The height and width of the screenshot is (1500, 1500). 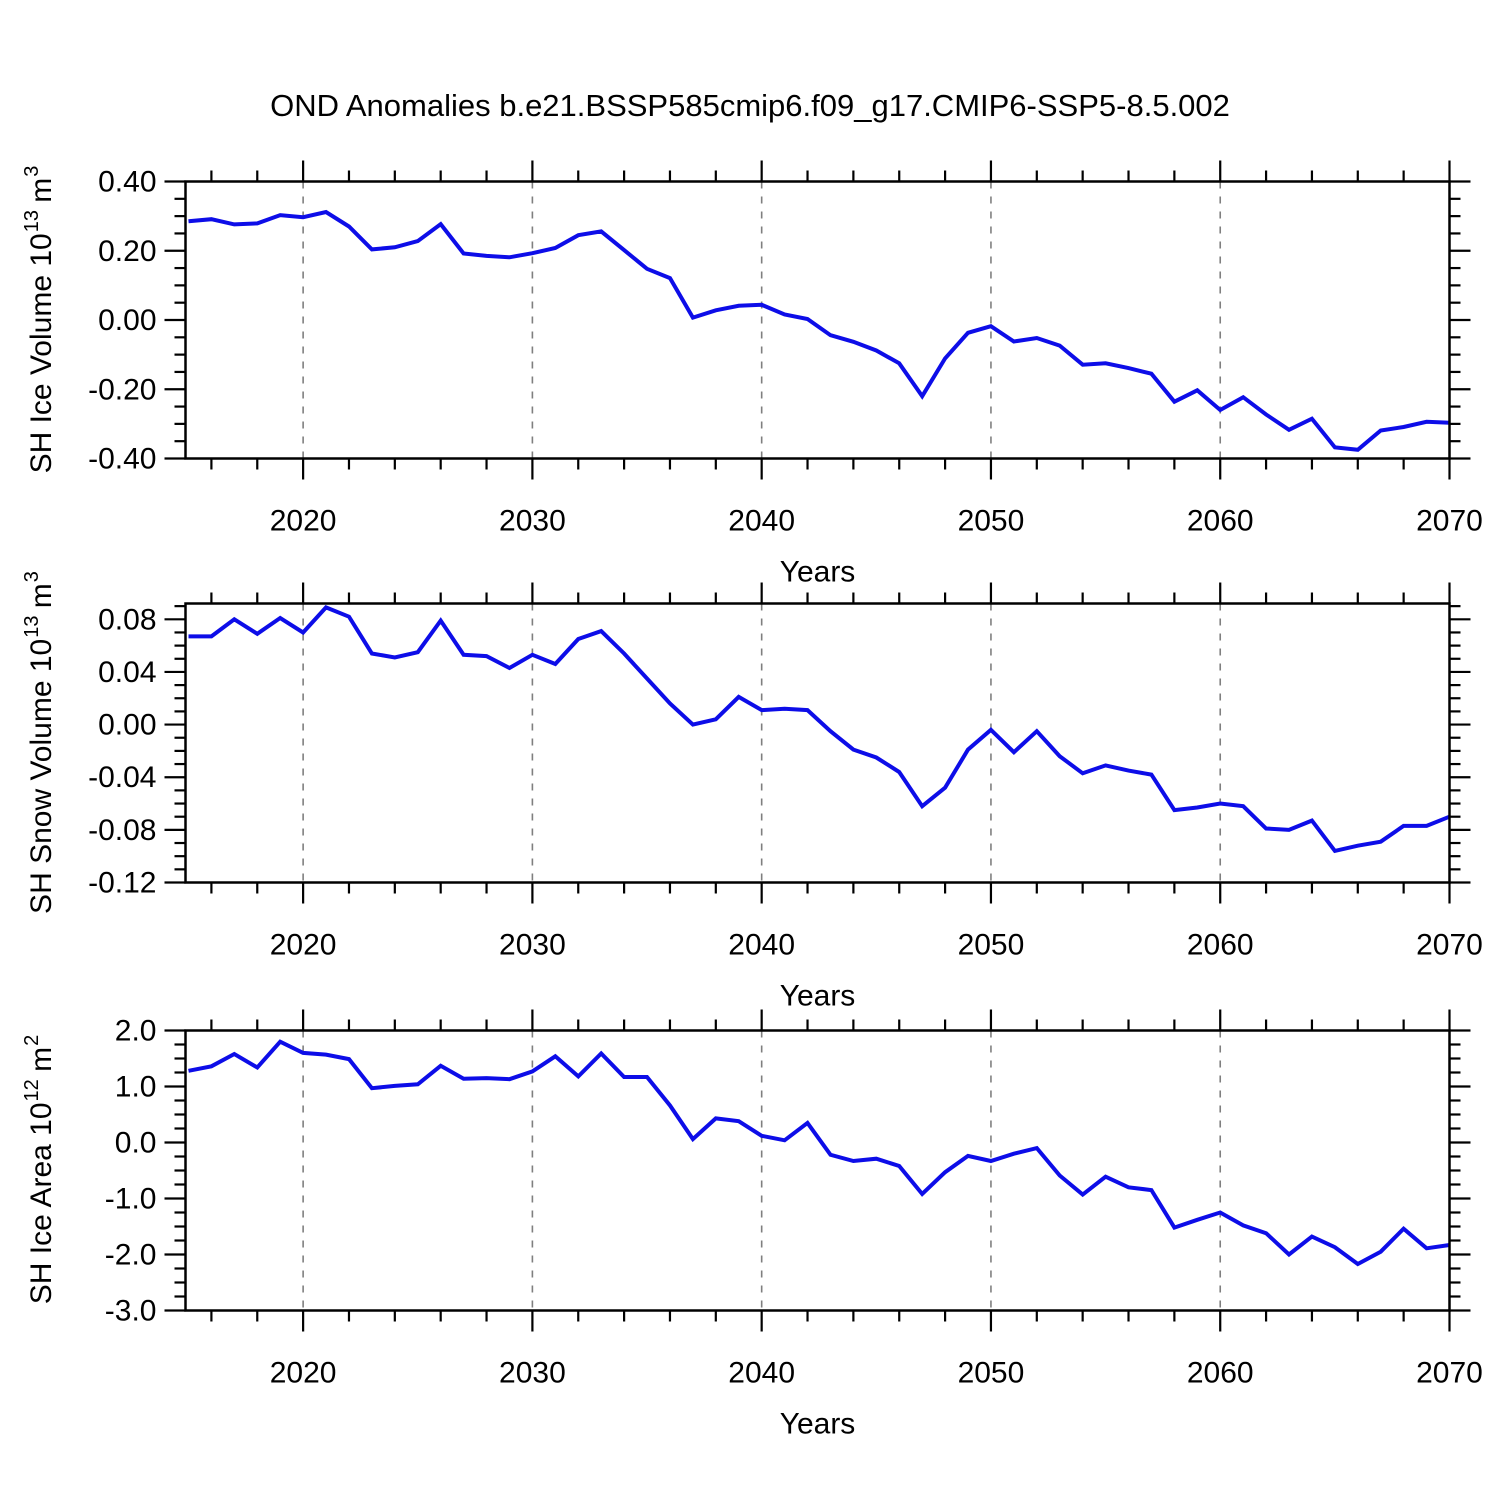 What do you see at coordinates (122, 830) in the screenshot?
I see `y-tick-label: -0.08` at bounding box center [122, 830].